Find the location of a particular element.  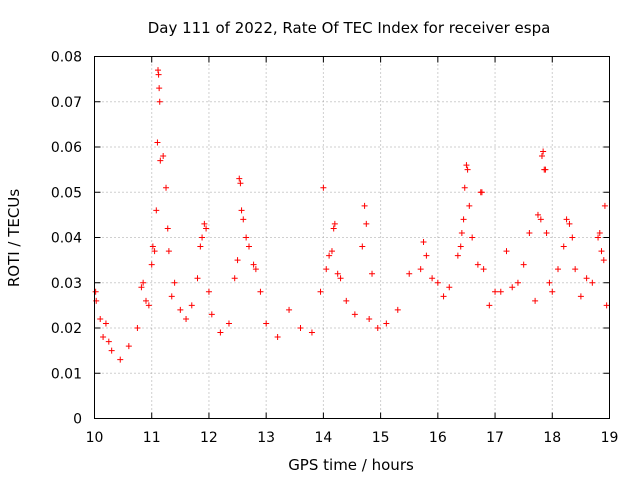

y-axis-label: ROTI / TECUs is located at coordinates (14, 238).